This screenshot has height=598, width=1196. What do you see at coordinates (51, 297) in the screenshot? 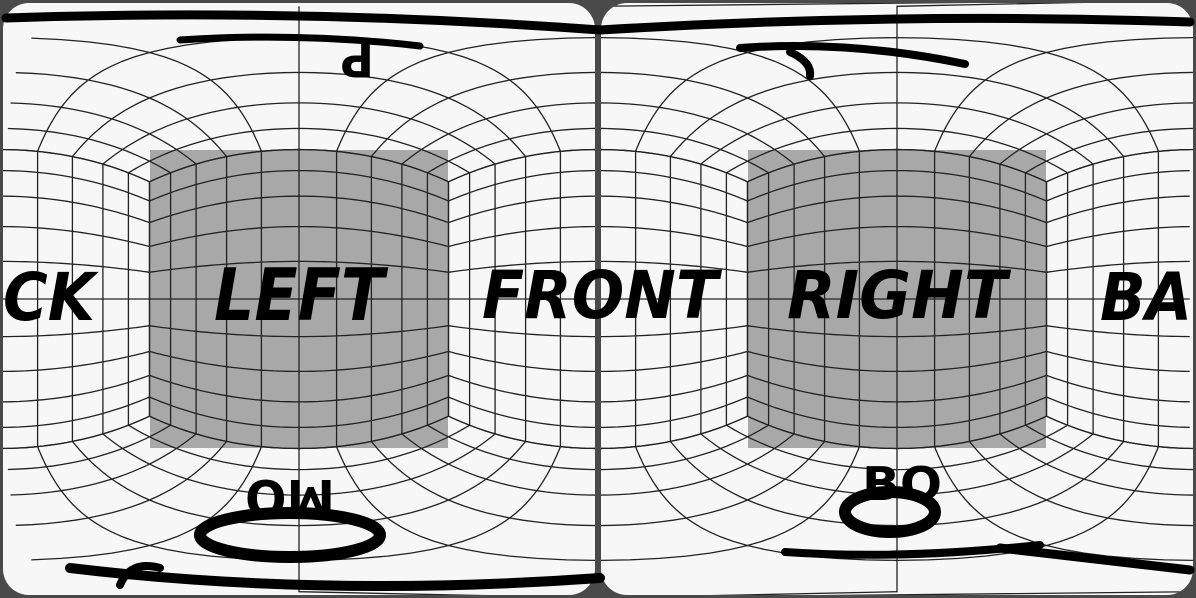
I see `label-back-left: CK` at bounding box center [51, 297].